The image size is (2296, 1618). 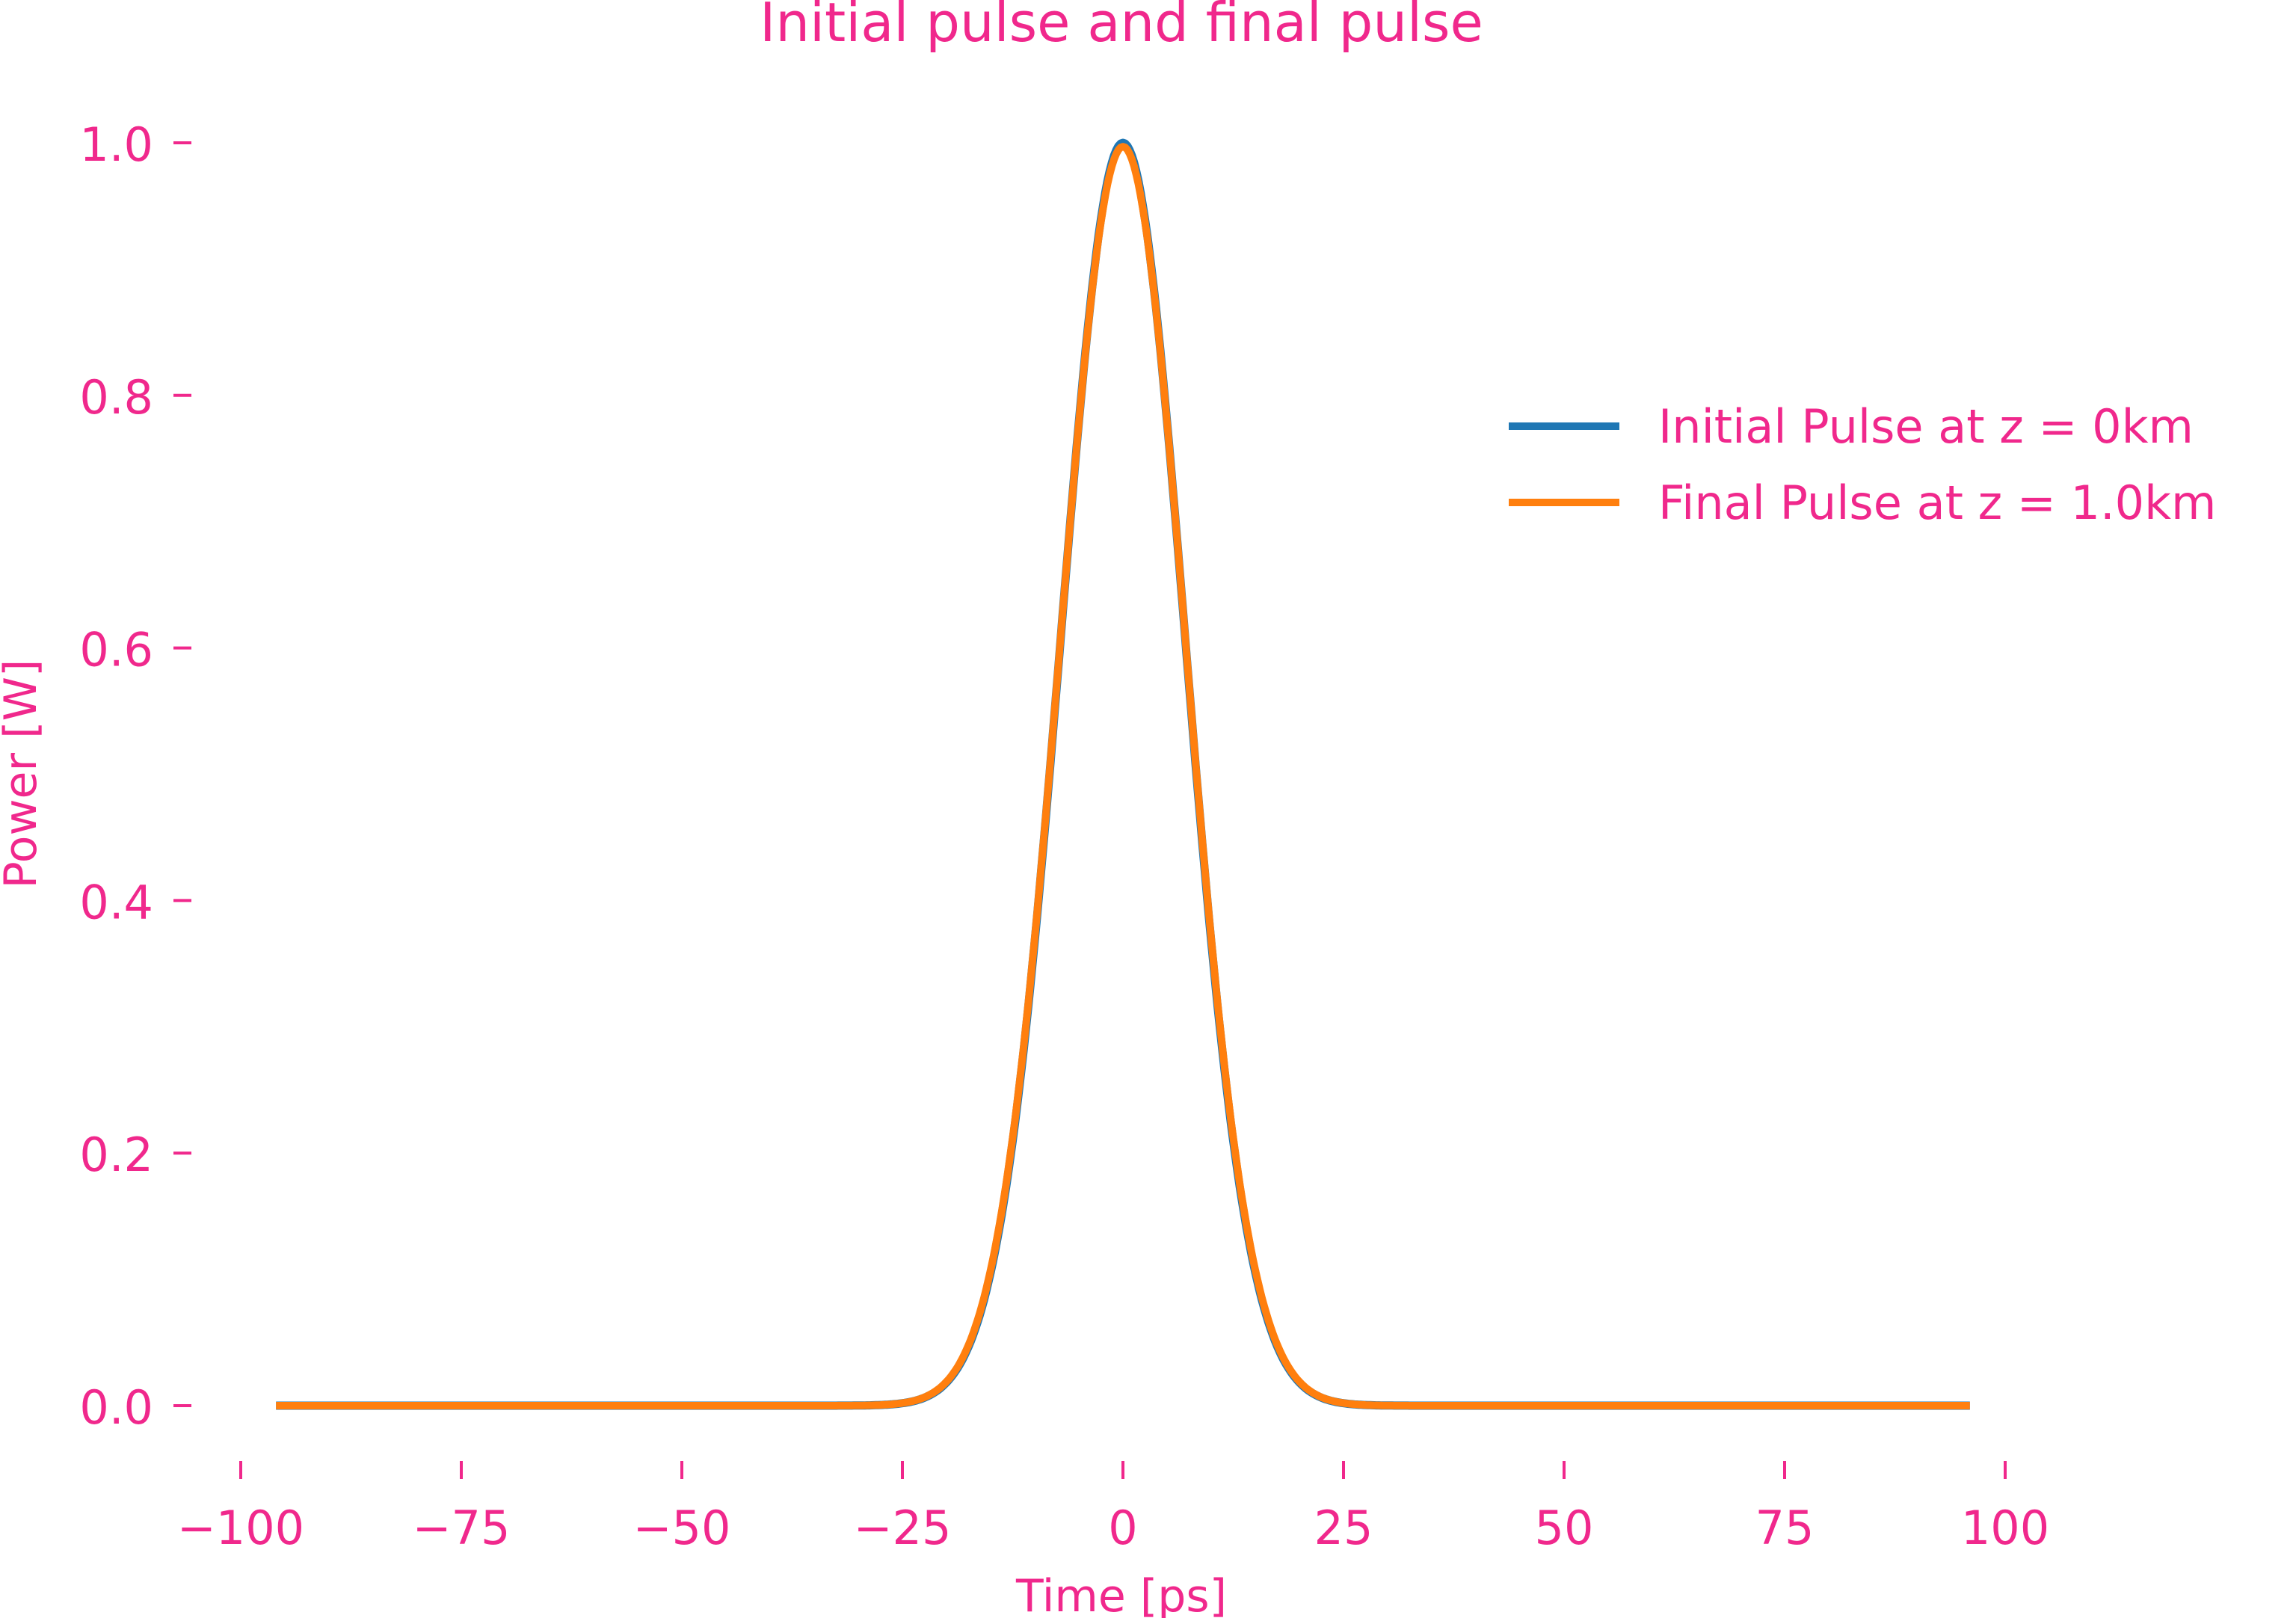 What do you see at coordinates (116, 1407) in the screenshot?
I see `y-tick-label: 0.0` at bounding box center [116, 1407].